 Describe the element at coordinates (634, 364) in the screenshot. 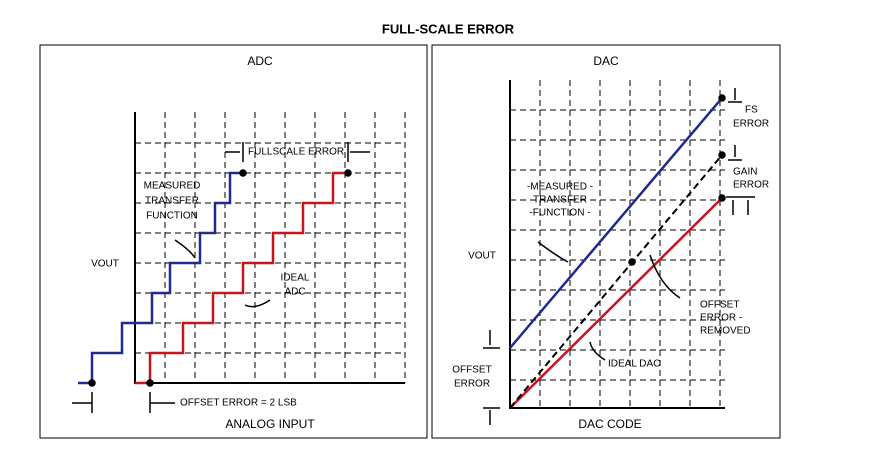

I see `label: IDEAL DAC` at that location.